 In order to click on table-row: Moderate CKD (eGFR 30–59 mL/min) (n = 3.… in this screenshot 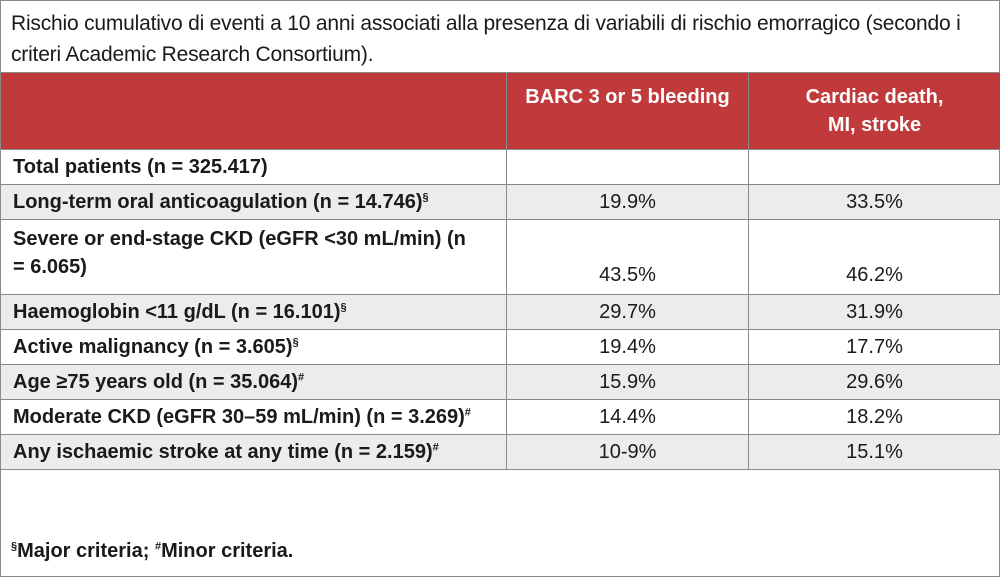, I will do `click(500, 417)`.